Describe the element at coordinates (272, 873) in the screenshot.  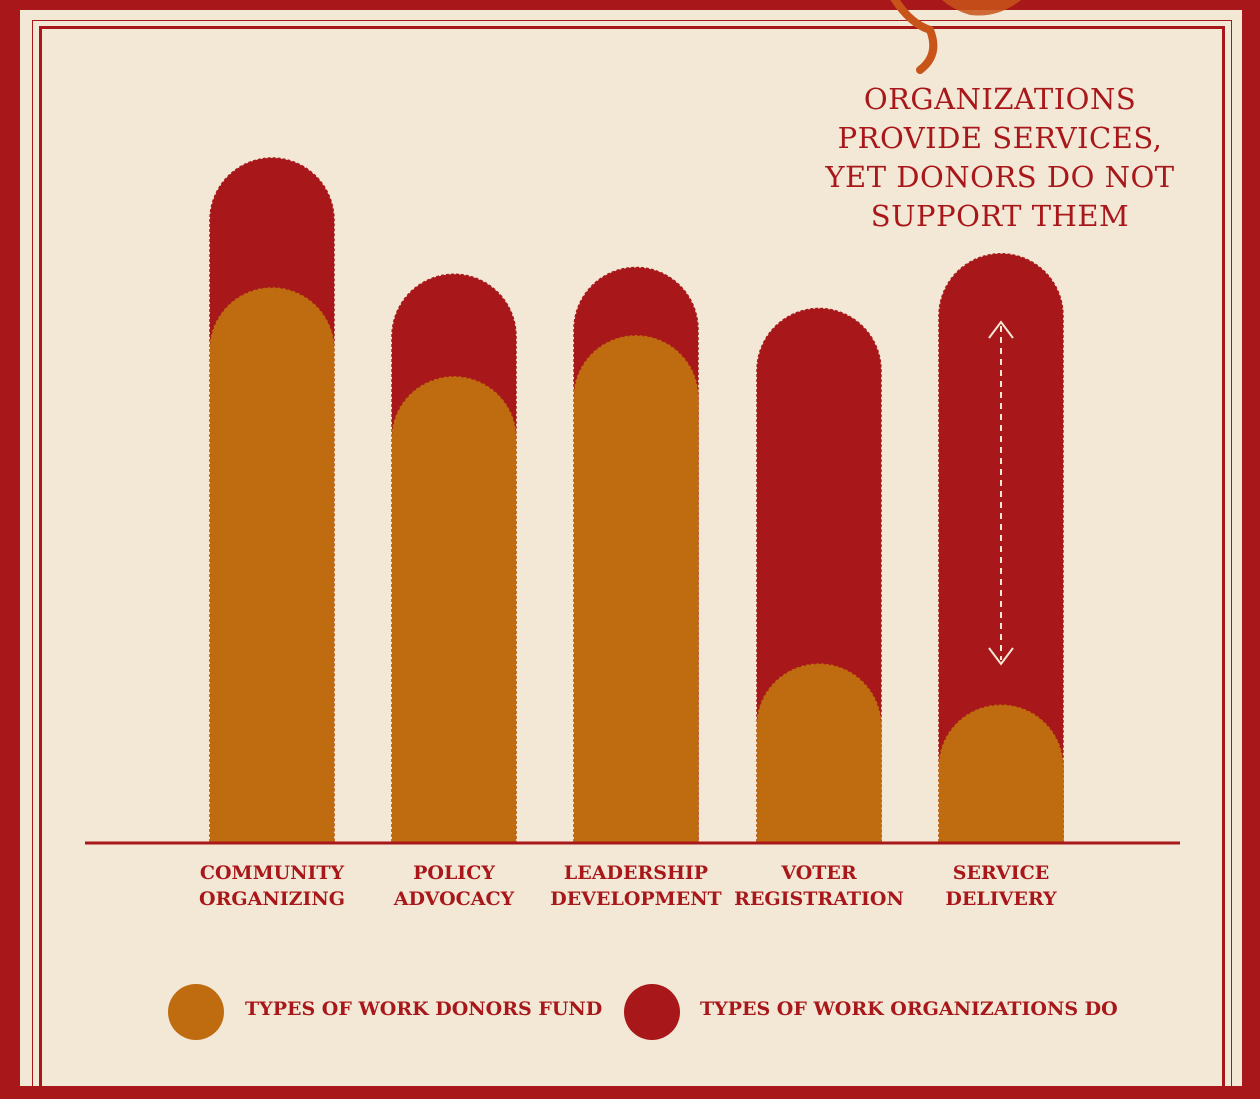
I see `x-tick-label: COMMUNITY` at that location.